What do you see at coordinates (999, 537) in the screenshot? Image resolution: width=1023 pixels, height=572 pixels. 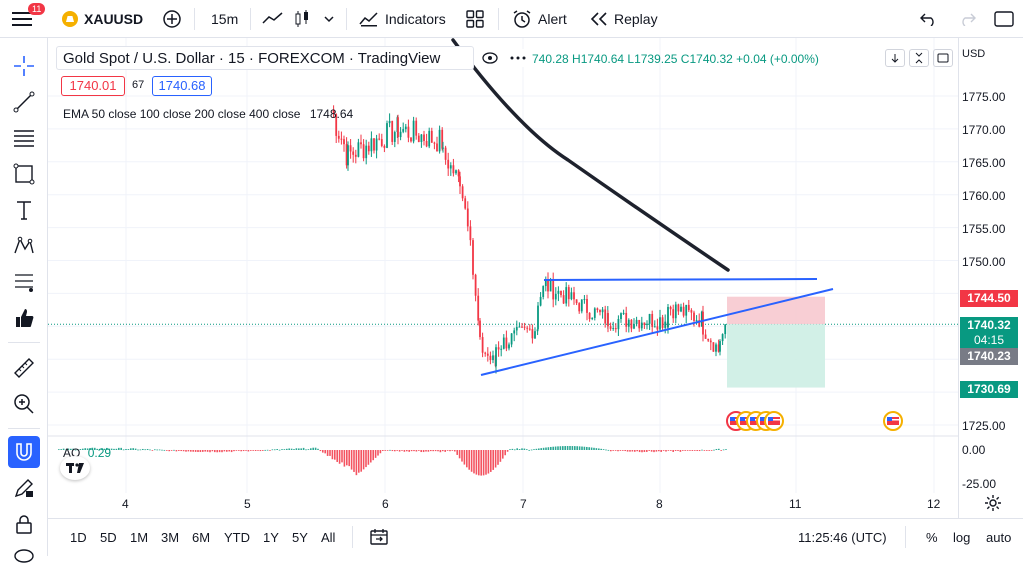 I see `auto-scale-toggle: auto` at bounding box center [999, 537].